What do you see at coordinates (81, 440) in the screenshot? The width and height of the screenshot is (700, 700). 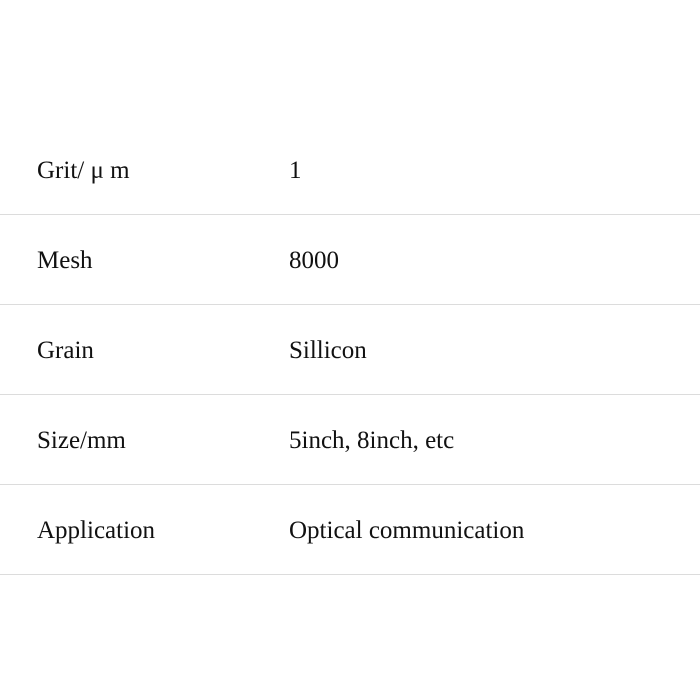 I see `spec-label: Size/mm` at bounding box center [81, 440].